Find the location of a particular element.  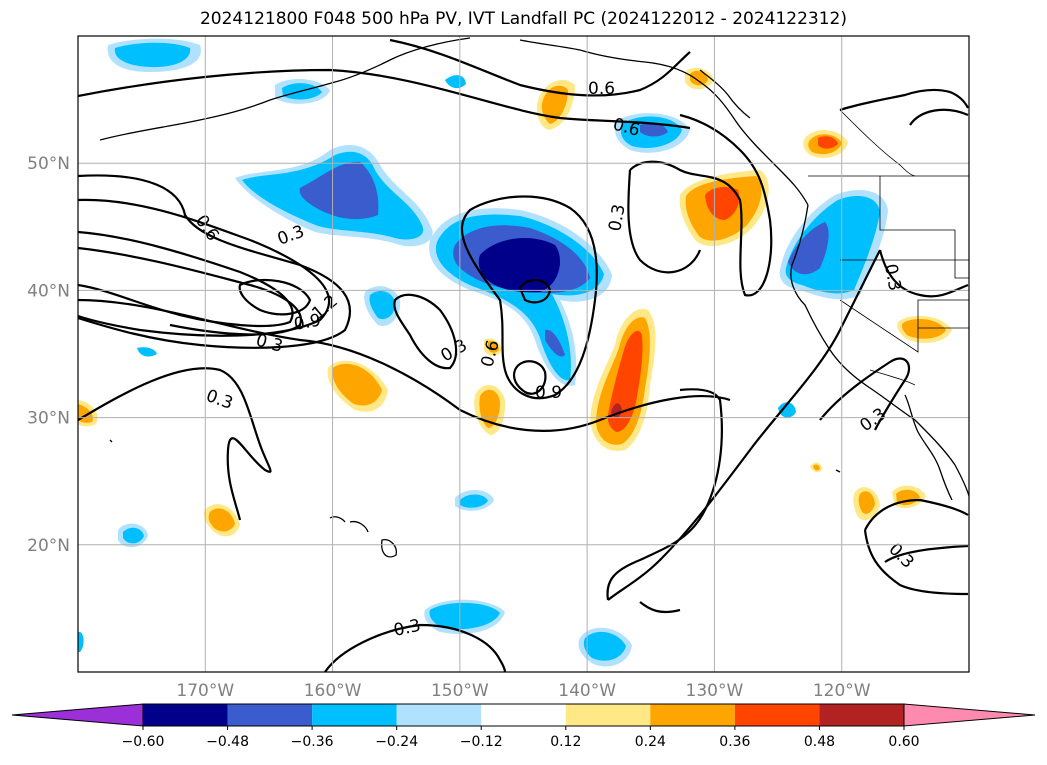

colorbar-tick-label: −0.36 is located at coordinates (312, 742).